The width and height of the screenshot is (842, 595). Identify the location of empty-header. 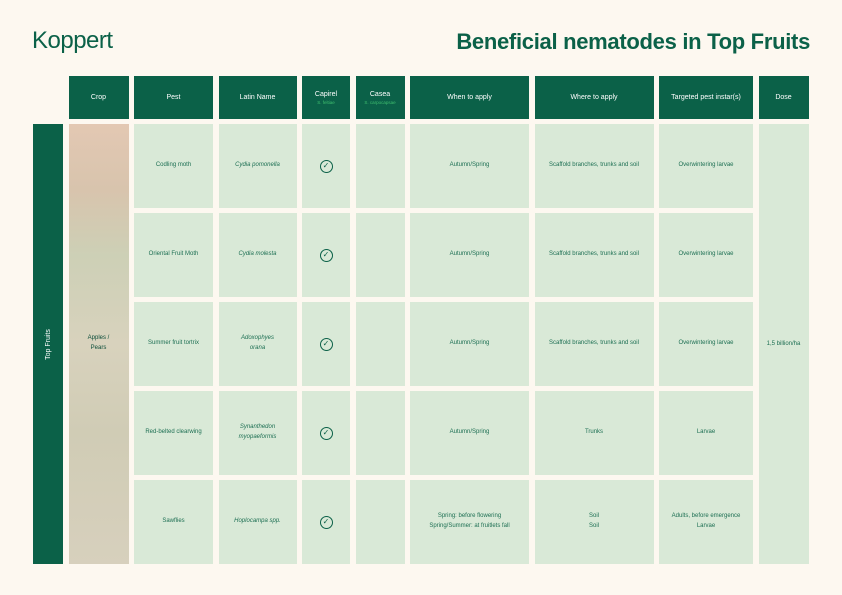
(48, 97).